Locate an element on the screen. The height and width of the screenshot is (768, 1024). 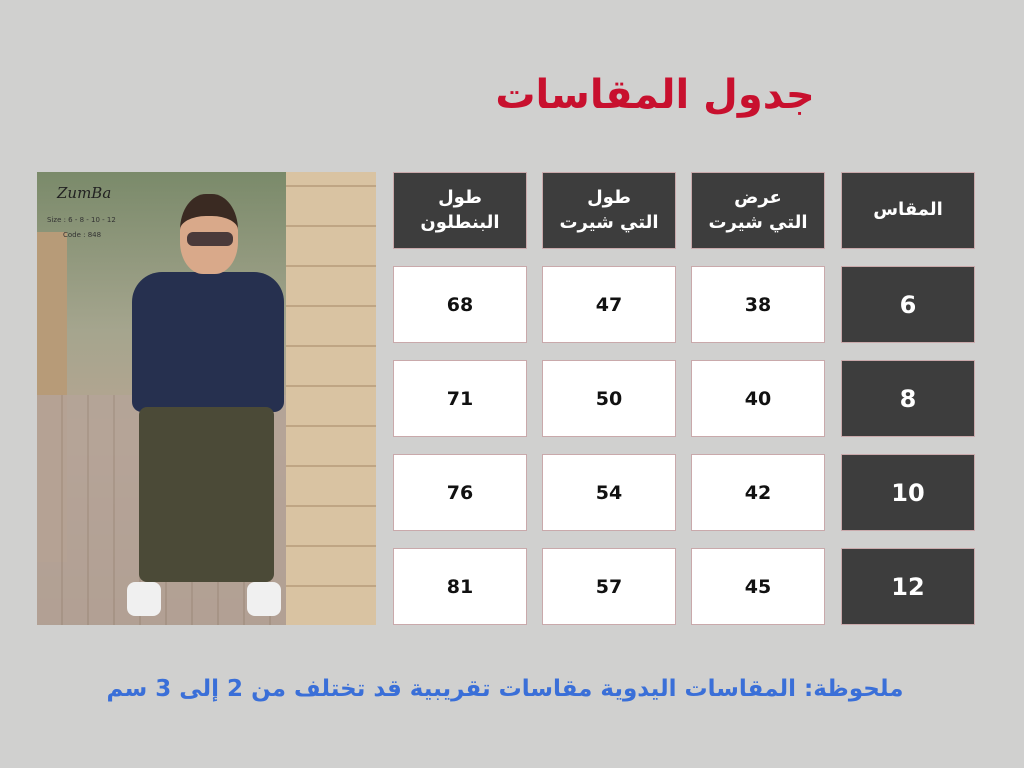
header-shirt-length: طول التي شيرت is located at coordinates (609, 210).